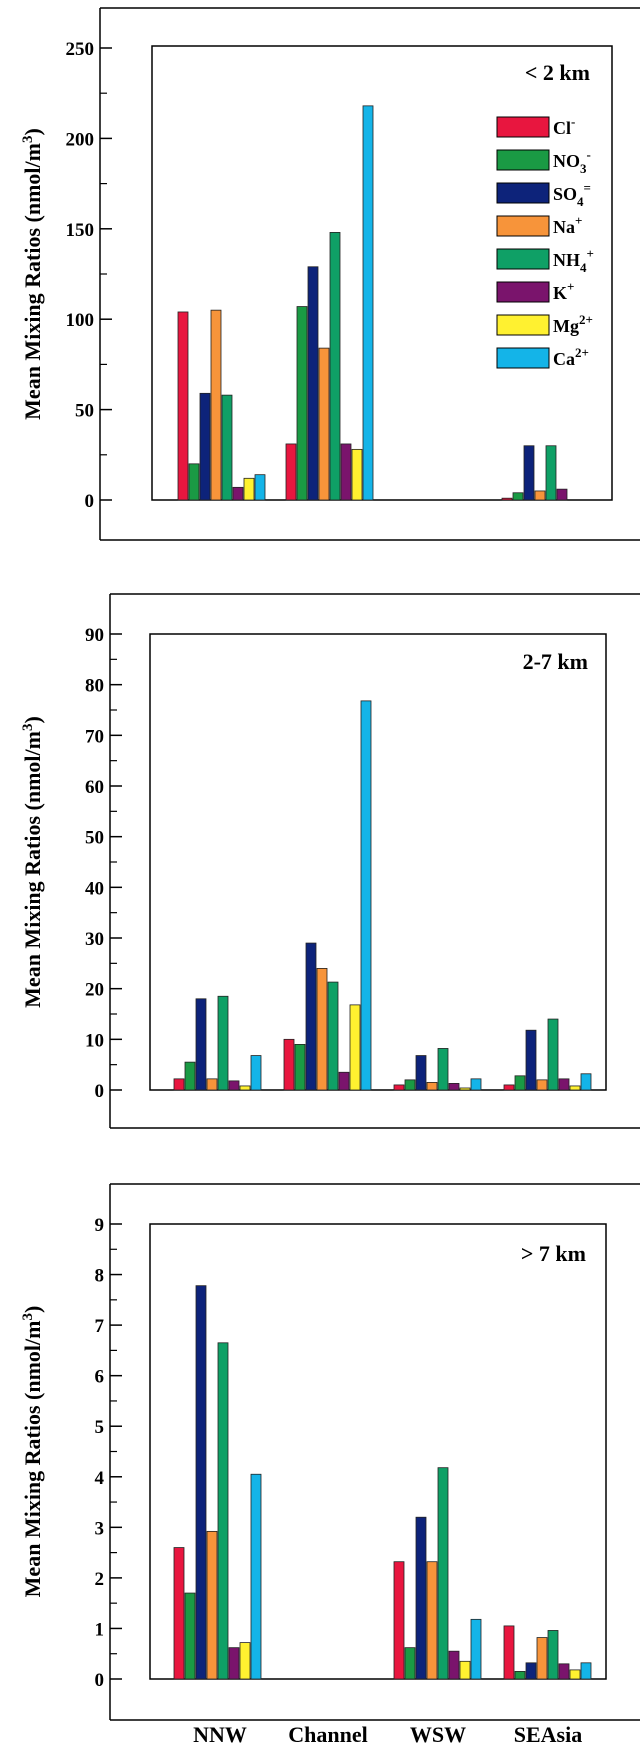 The image size is (640, 1748). What do you see at coordinates (564, 126) in the screenshot?
I see `legend-label: Cl-` at bounding box center [564, 126].